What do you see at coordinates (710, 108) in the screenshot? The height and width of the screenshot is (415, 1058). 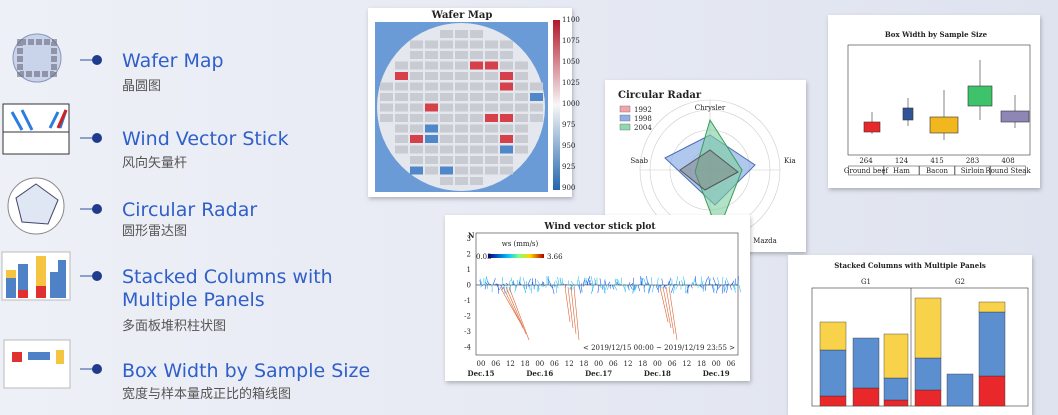 I see `axis-label: Chrysler` at bounding box center [710, 108].